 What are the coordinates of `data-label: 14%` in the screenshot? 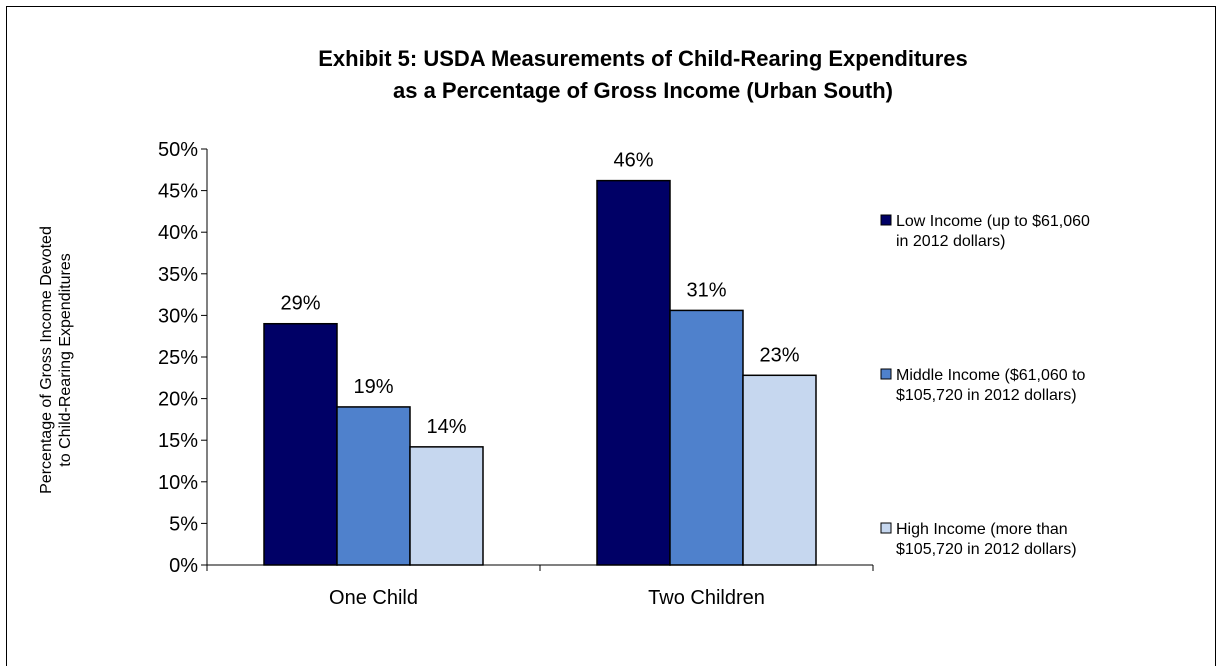 It's located at (446, 427).